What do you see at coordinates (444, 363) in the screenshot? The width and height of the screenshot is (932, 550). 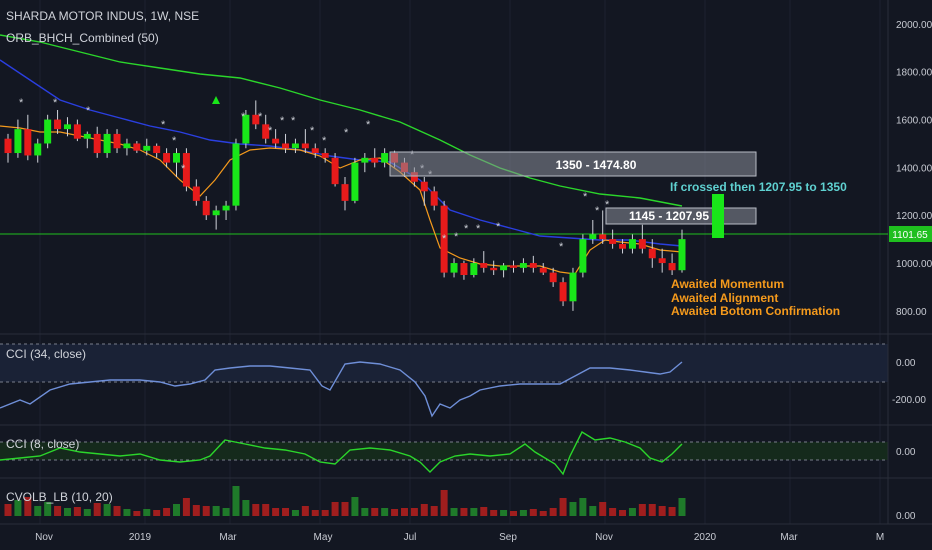 I see `cci34-band` at bounding box center [444, 363].